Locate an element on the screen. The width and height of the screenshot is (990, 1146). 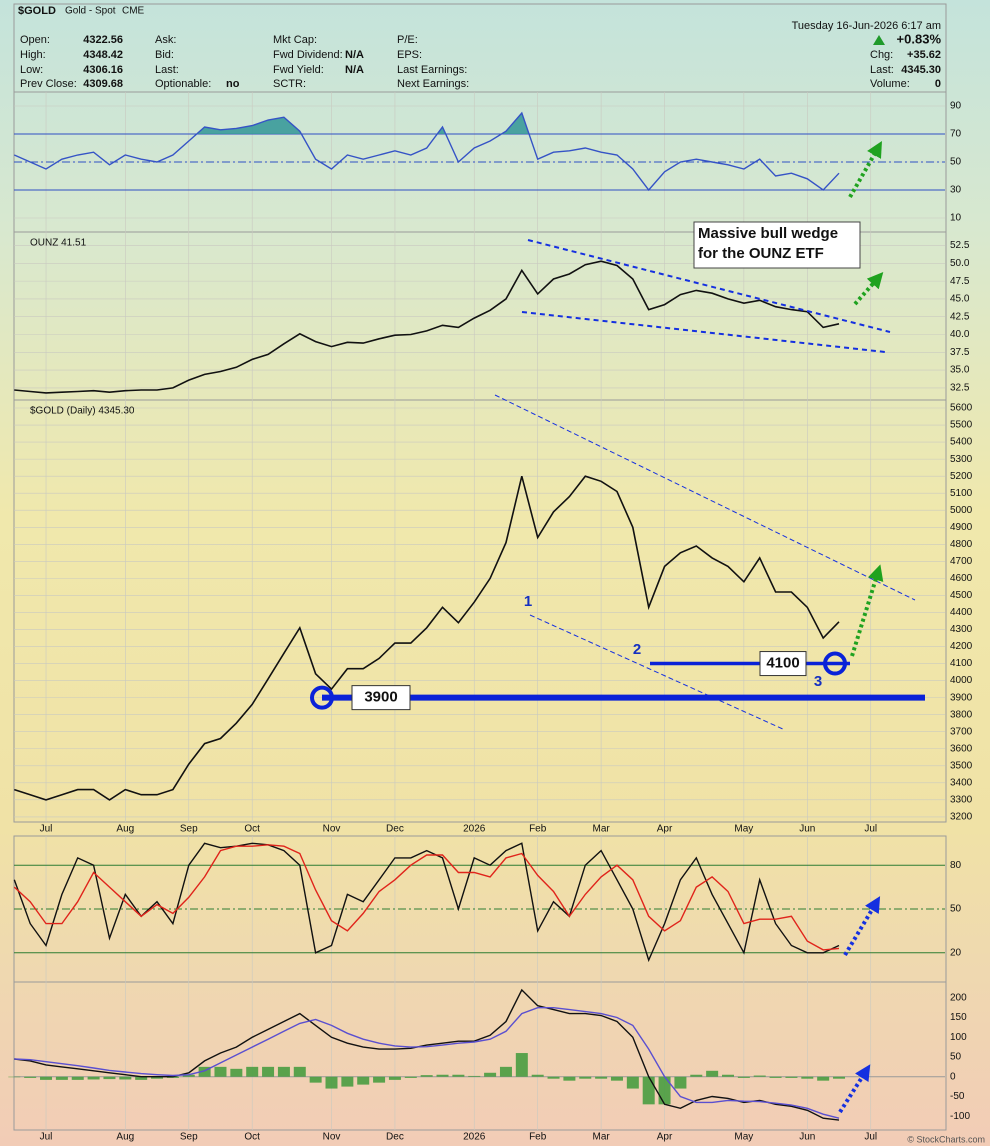
y-tick-label: 150 is located at coordinates (958, 1017).